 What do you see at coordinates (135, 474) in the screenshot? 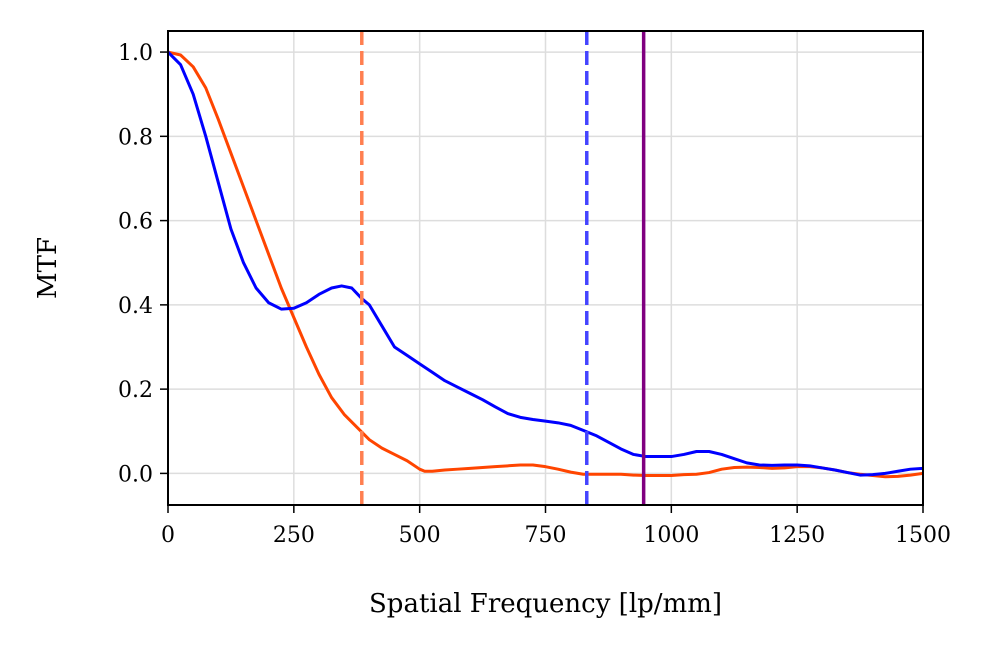
I see `y-tick-label: 0.0` at bounding box center [135, 474].